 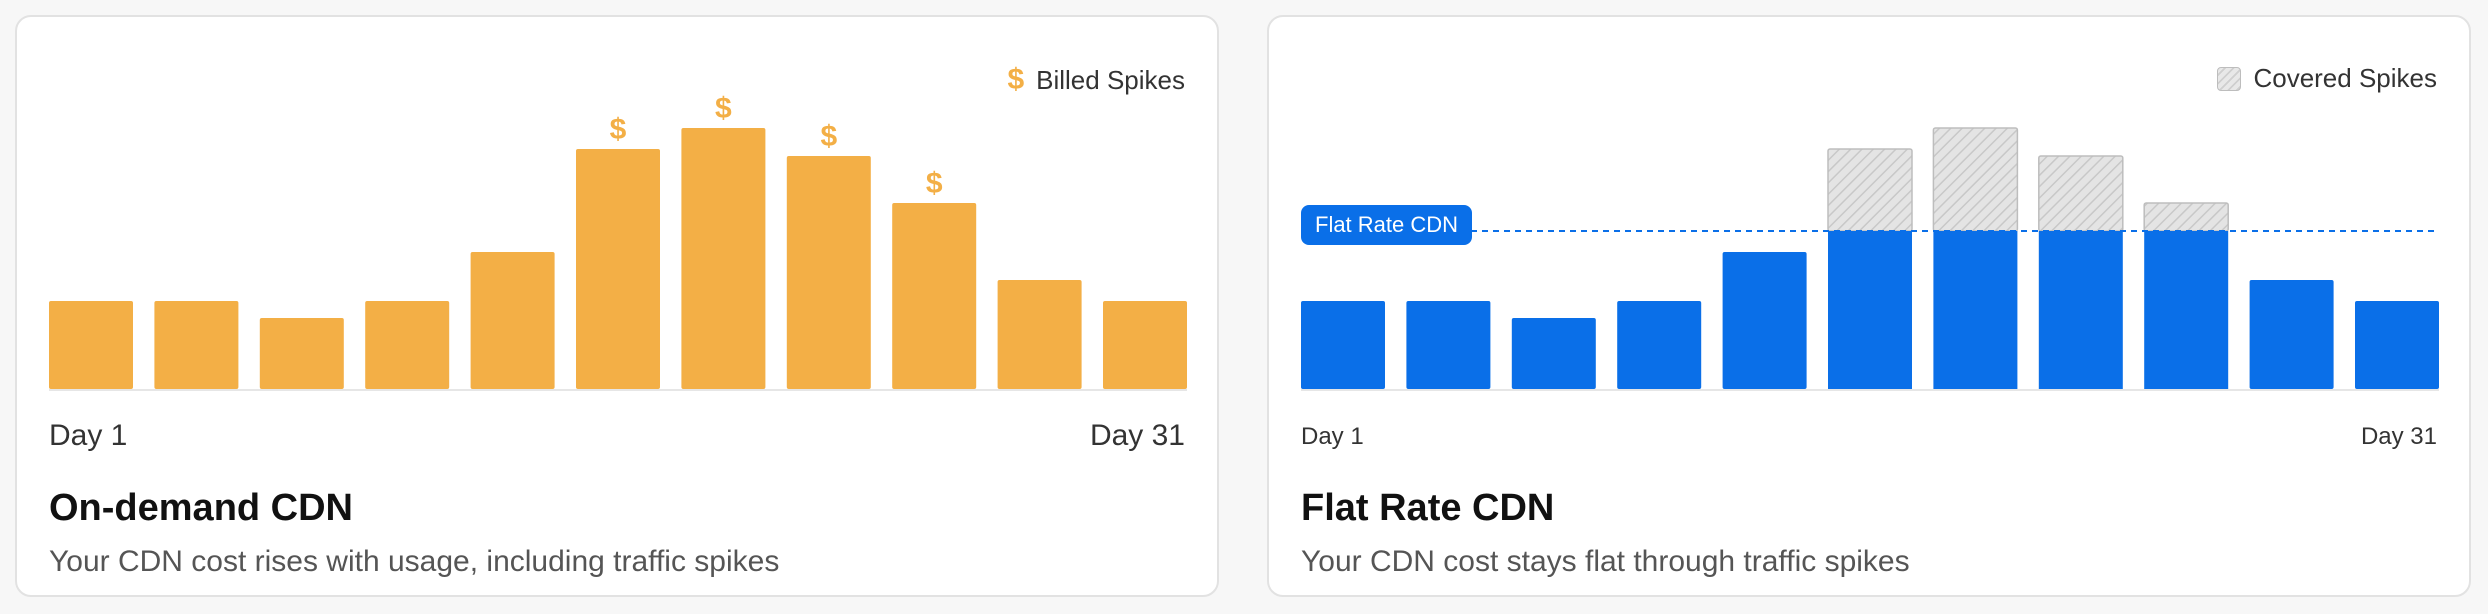 I want to click on hatched-swatch-icon, so click(x=2229, y=78).